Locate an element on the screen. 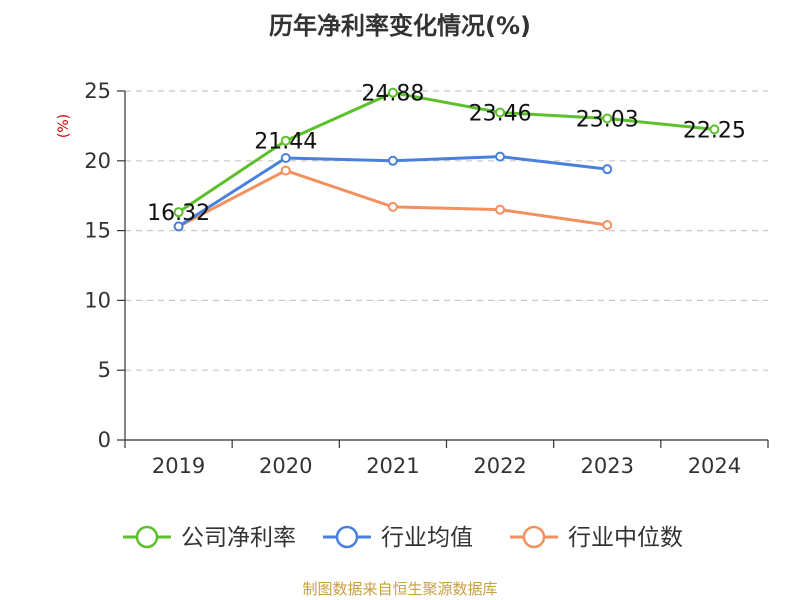 Image resolution: width=800 pixels, height=600 pixels. chart-title: 历年净利率变化情况(%) is located at coordinates (400, 26).